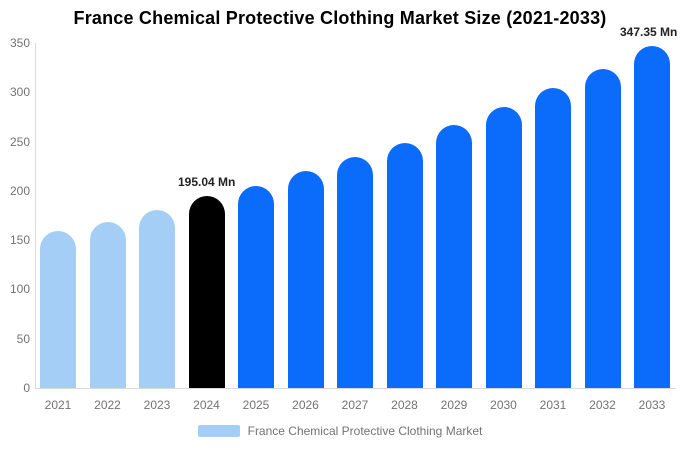 The image size is (680, 450). Describe the element at coordinates (305, 405) in the screenshot. I see `x-tick-label-2026: 2026` at that location.